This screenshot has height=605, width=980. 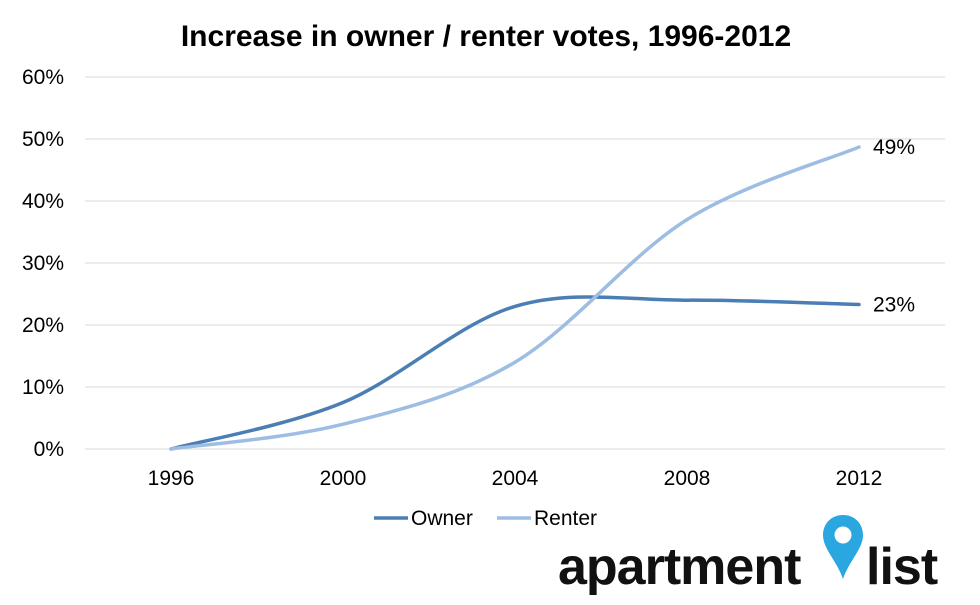 I want to click on apartment-list-logo: apartment list, so click(x=748, y=555).